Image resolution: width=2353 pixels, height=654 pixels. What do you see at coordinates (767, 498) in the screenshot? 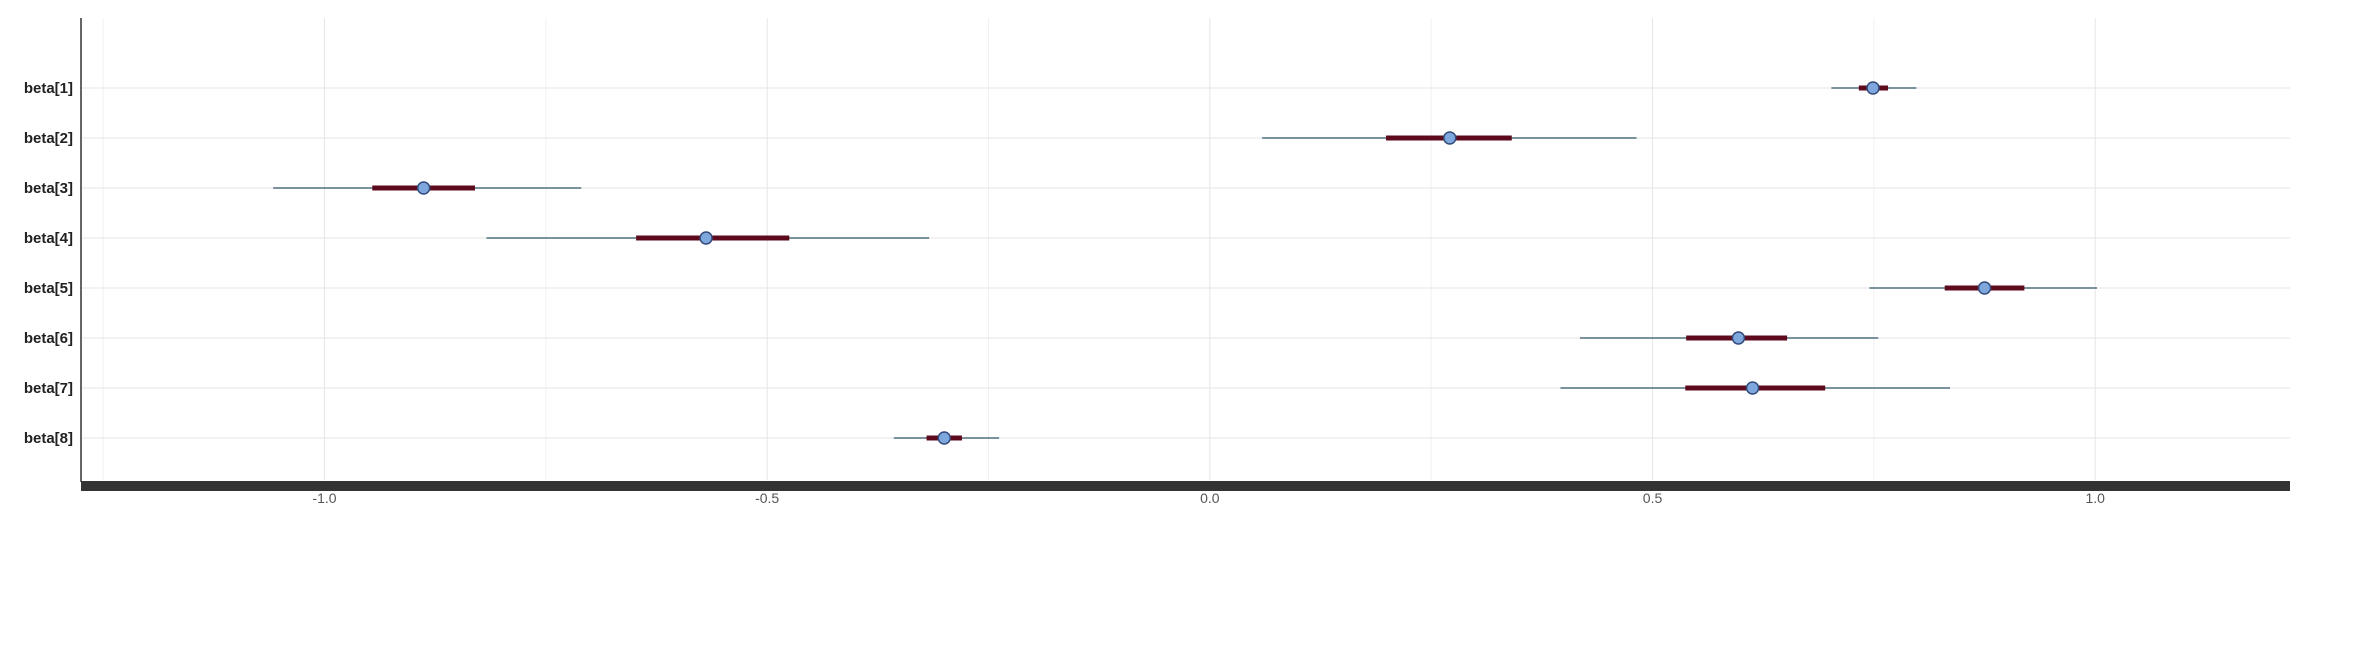
I see `x-tick-label: -0.5` at bounding box center [767, 498].